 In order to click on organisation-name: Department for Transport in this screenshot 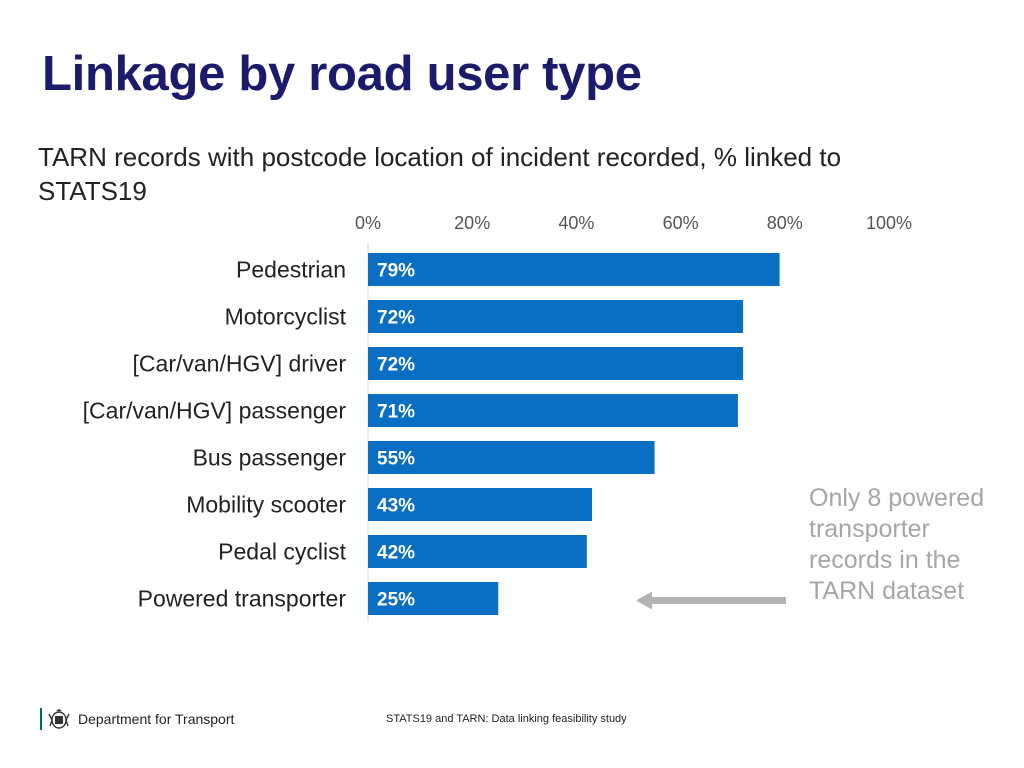, I will do `click(156, 719)`.